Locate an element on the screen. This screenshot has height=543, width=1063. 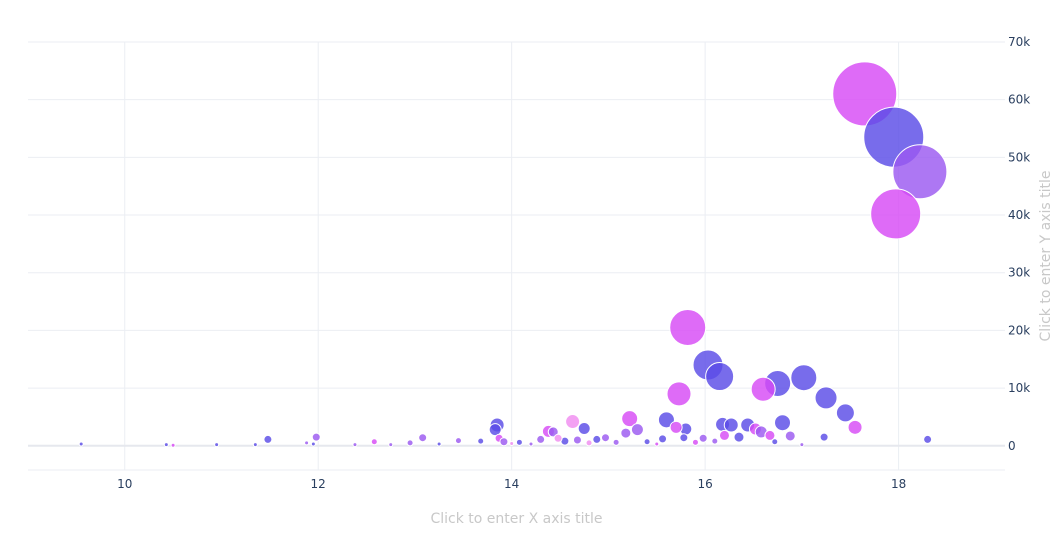
y-tick-label: 40k is located at coordinates (1019, 215).